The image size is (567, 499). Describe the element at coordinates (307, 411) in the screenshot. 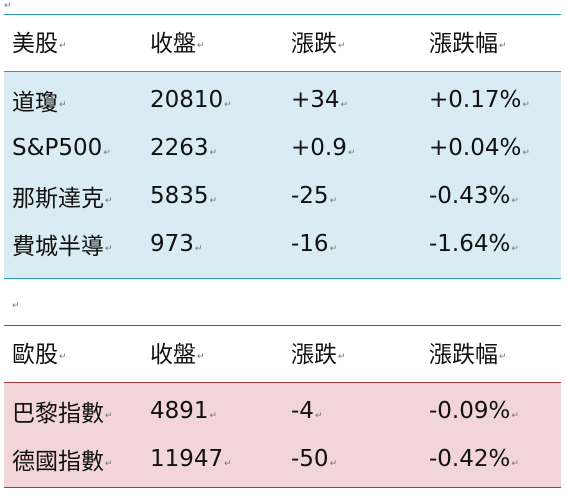

I see `eu-row-0-change: -4 ↵` at that location.